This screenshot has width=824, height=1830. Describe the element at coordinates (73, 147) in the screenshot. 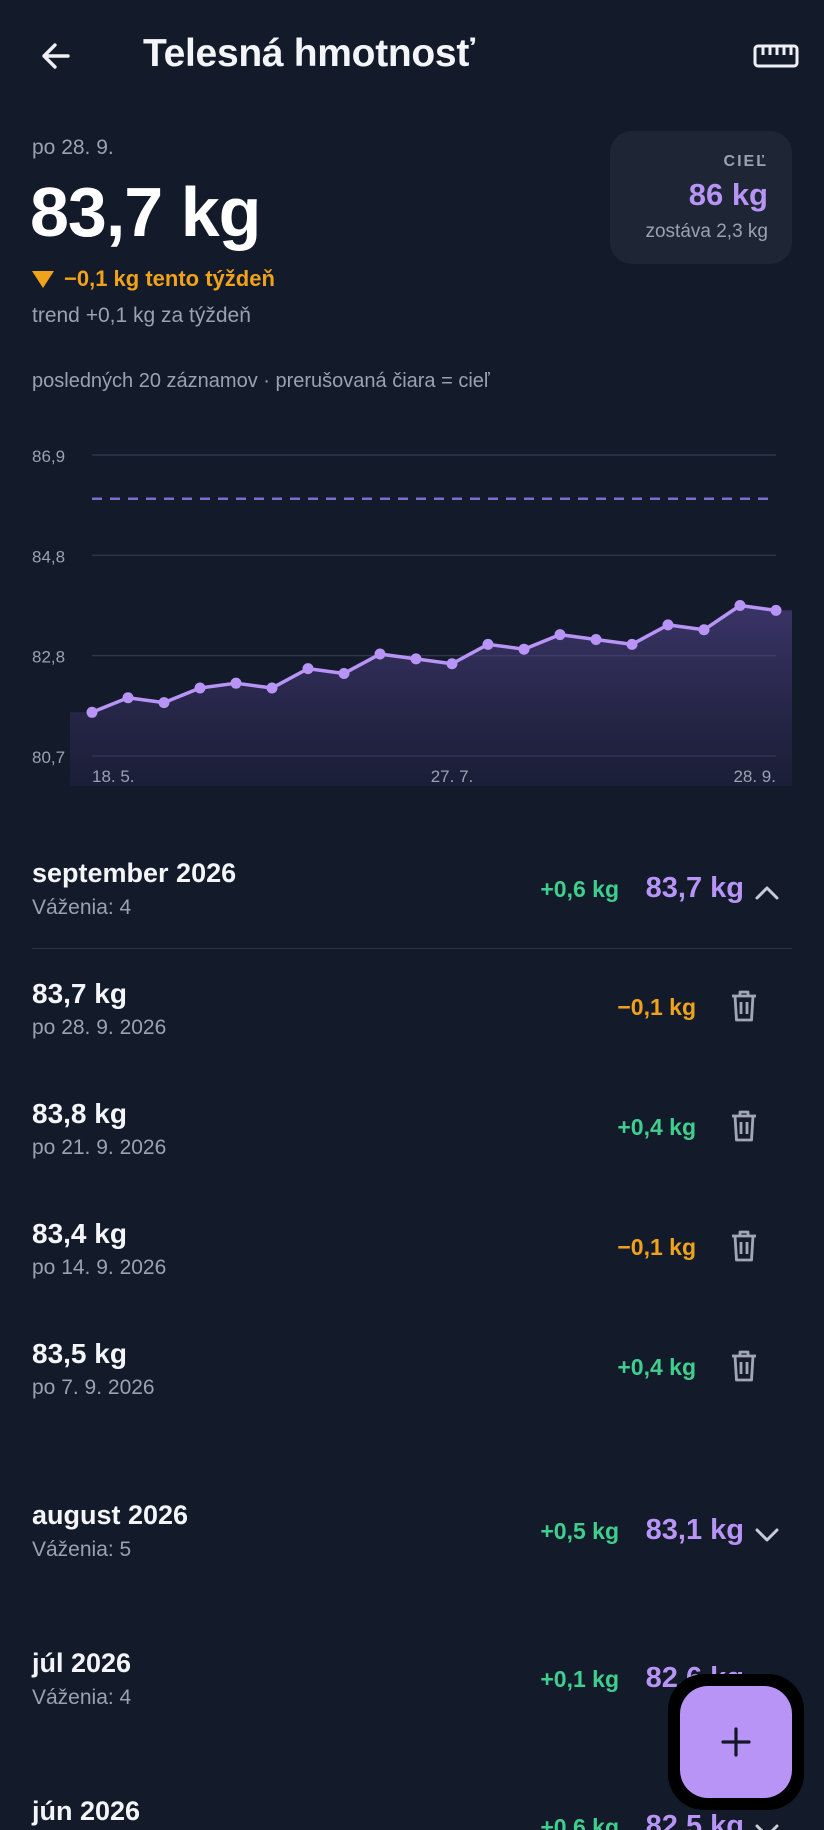

I see `summary-date: po 28. 9.` at that location.